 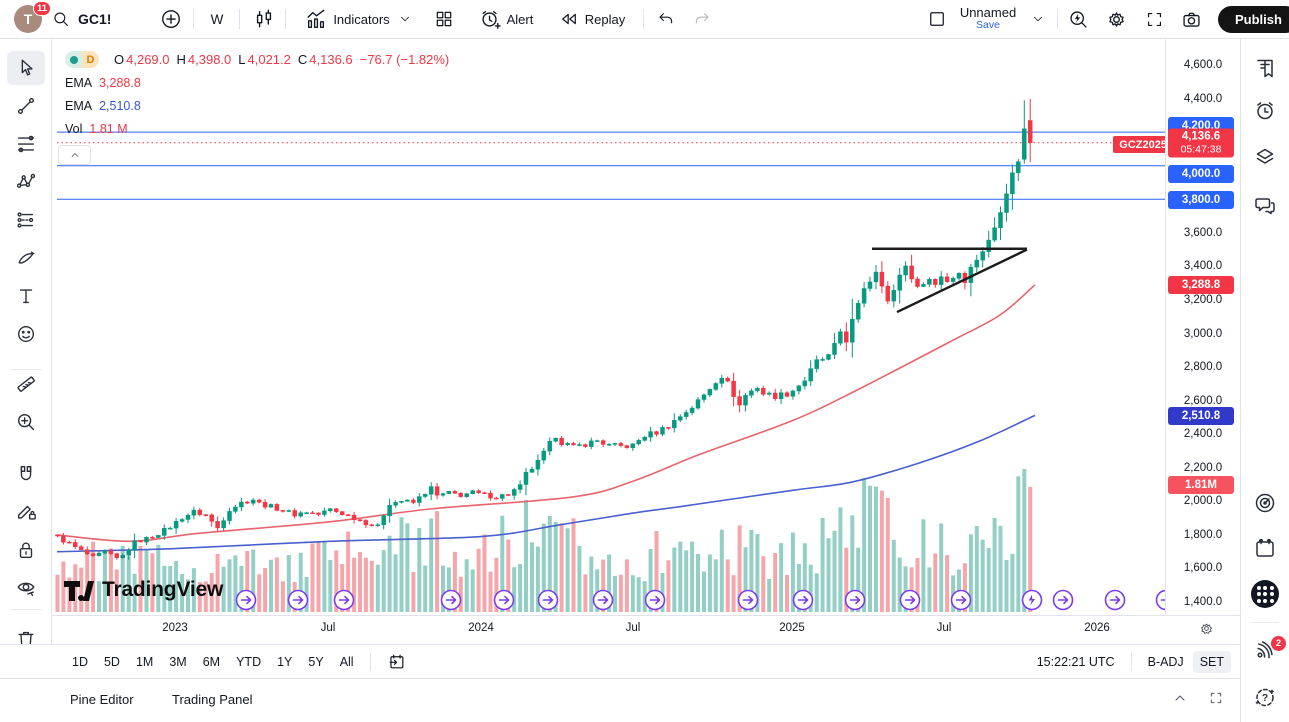 What do you see at coordinates (212, 699) in the screenshot?
I see `tab-trading-panel: Trading Panel` at bounding box center [212, 699].